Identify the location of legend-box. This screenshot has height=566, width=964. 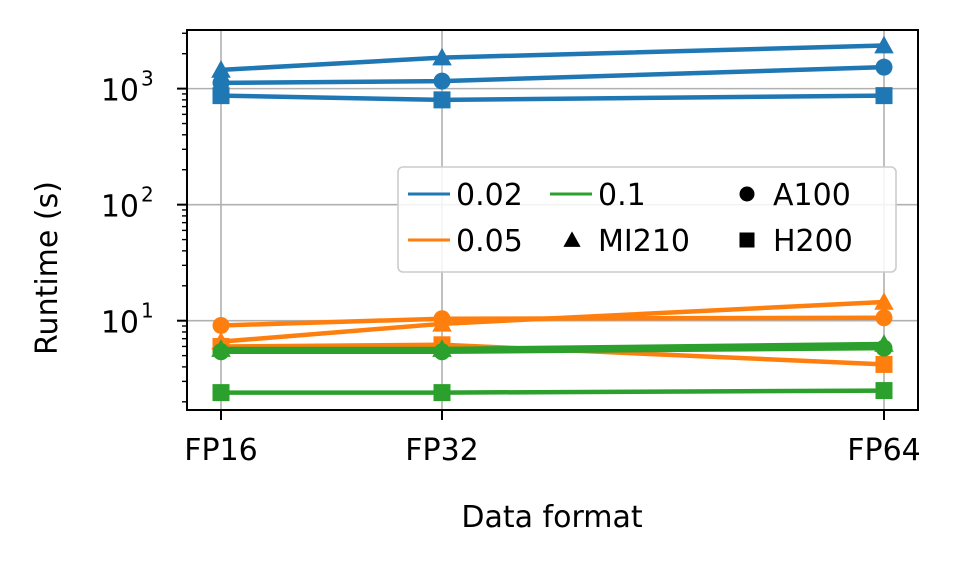
(647, 219).